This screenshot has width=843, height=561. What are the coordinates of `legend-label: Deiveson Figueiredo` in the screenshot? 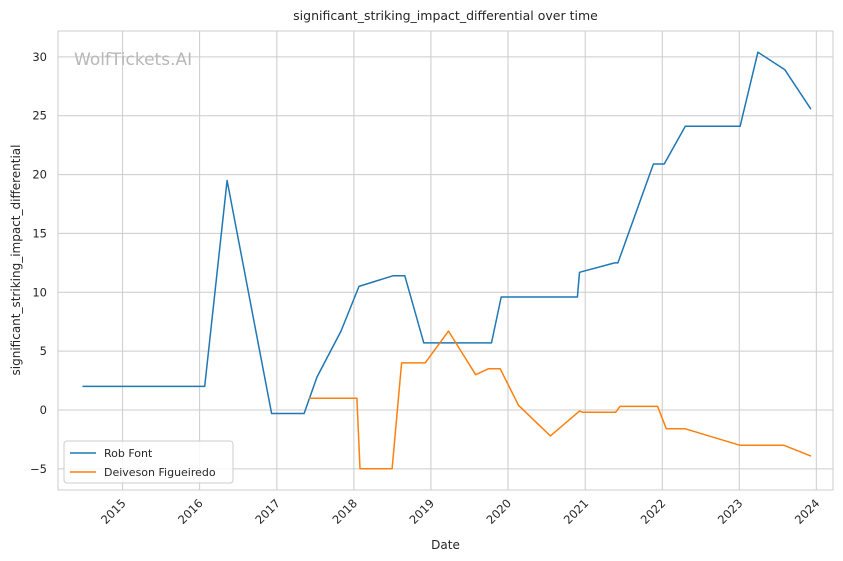 It's located at (160, 472).